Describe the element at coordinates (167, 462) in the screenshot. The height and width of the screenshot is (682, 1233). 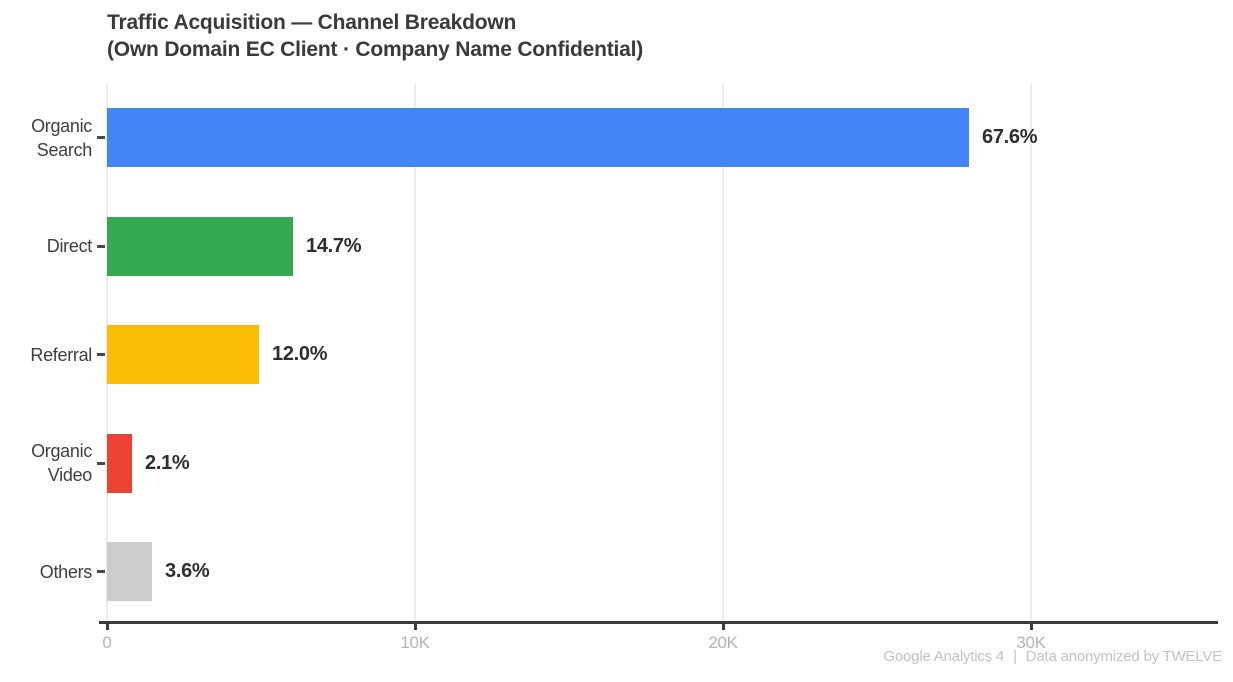
I see `value-label-3: 2.1%` at that location.